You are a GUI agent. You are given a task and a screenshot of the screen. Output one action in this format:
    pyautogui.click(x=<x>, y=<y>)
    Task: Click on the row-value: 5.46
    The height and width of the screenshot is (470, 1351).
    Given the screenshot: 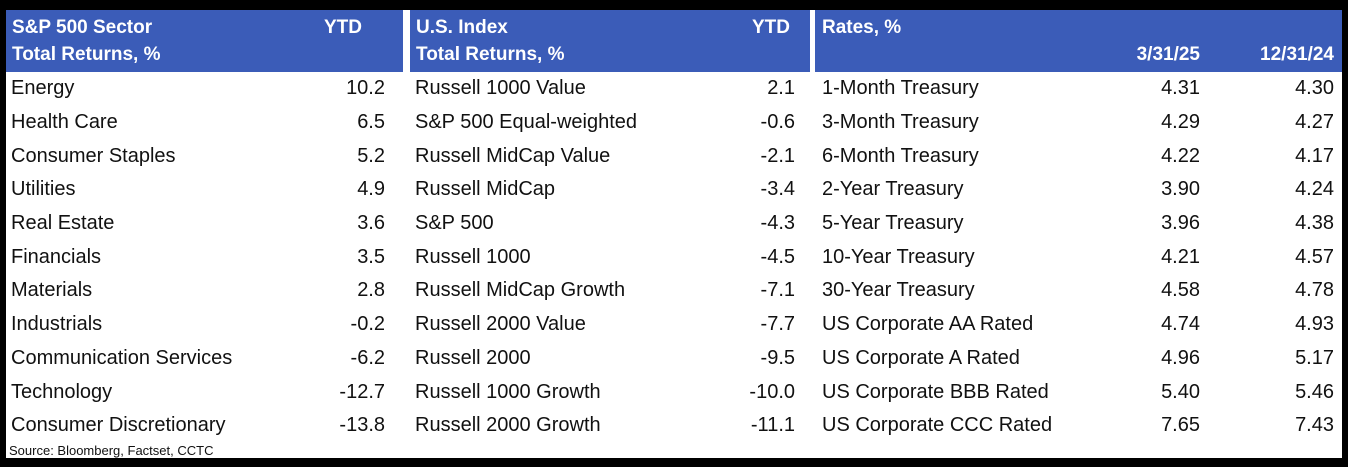 What is the action you would take?
    pyautogui.click(x=1314, y=391)
    